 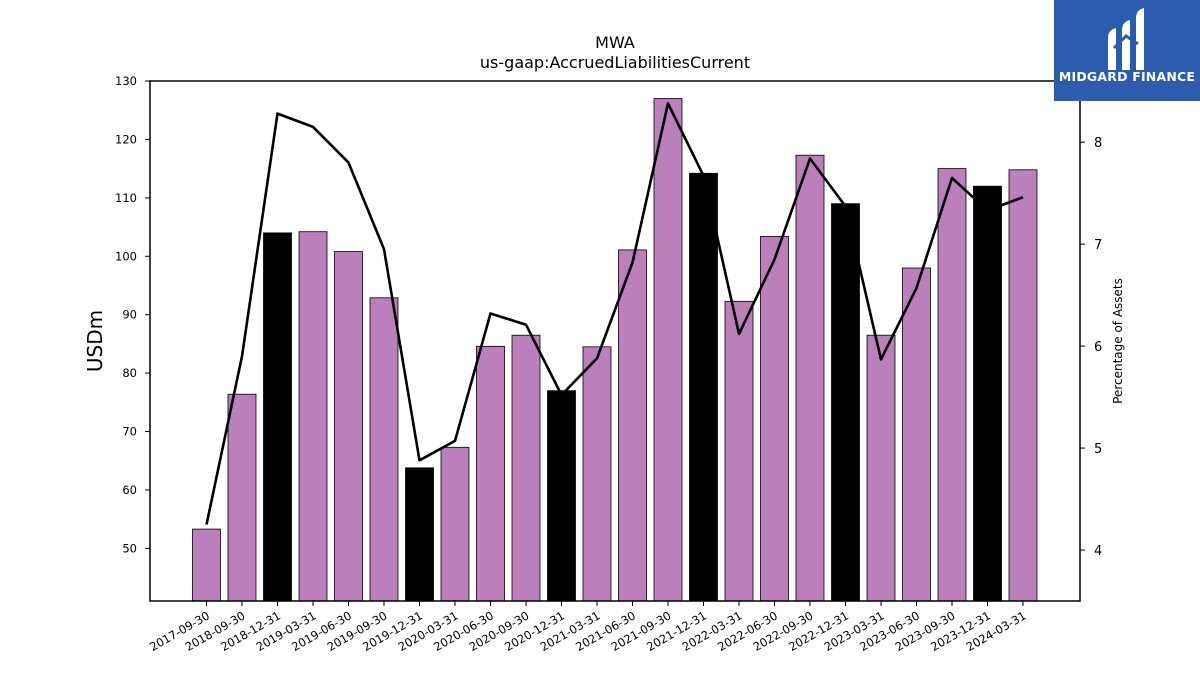 What do you see at coordinates (129, 432) in the screenshot?
I see `y-tick-label: 70` at bounding box center [129, 432].